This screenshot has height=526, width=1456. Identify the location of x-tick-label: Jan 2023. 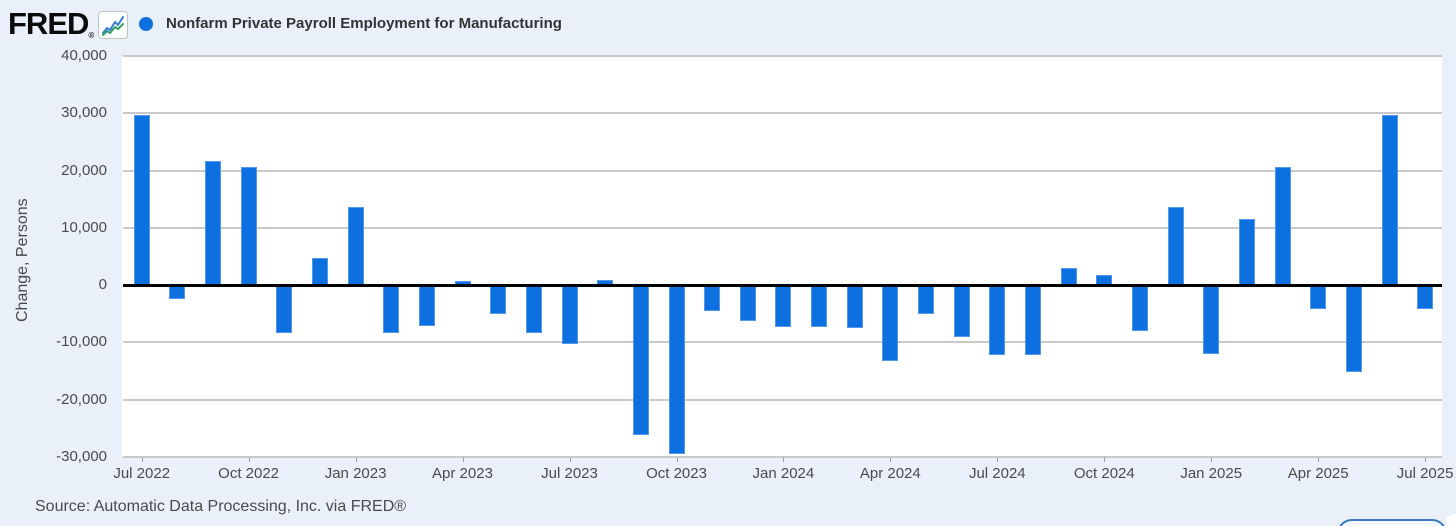
(355, 473).